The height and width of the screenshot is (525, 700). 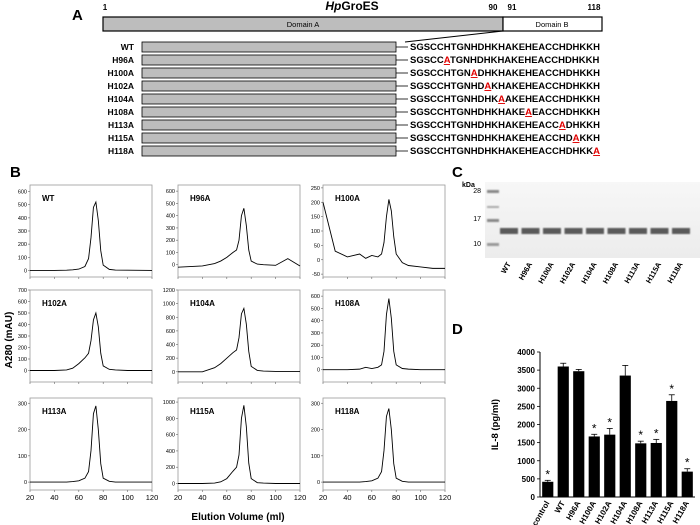 What do you see at coordinates (121, 112) in the screenshot?
I see `mutant-name: H108A` at bounding box center [121, 112].